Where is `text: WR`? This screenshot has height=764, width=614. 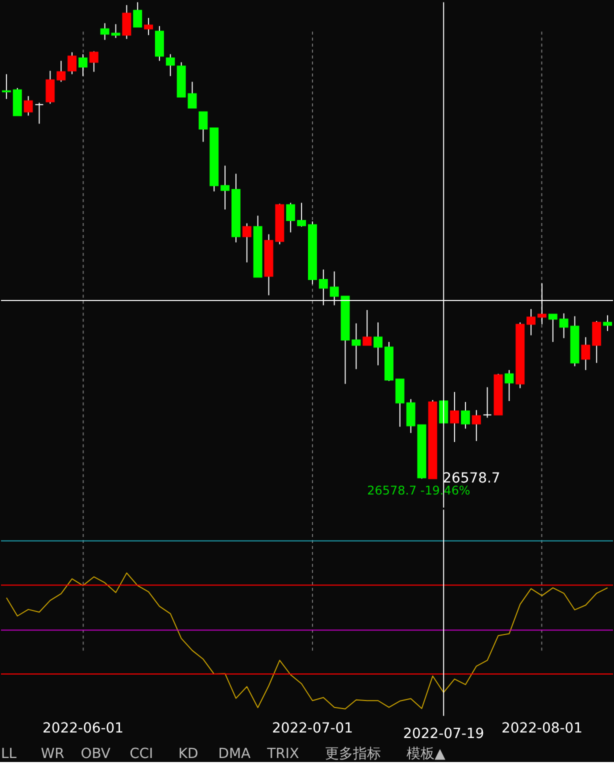
text: WR is located at coordinates (52, 754).